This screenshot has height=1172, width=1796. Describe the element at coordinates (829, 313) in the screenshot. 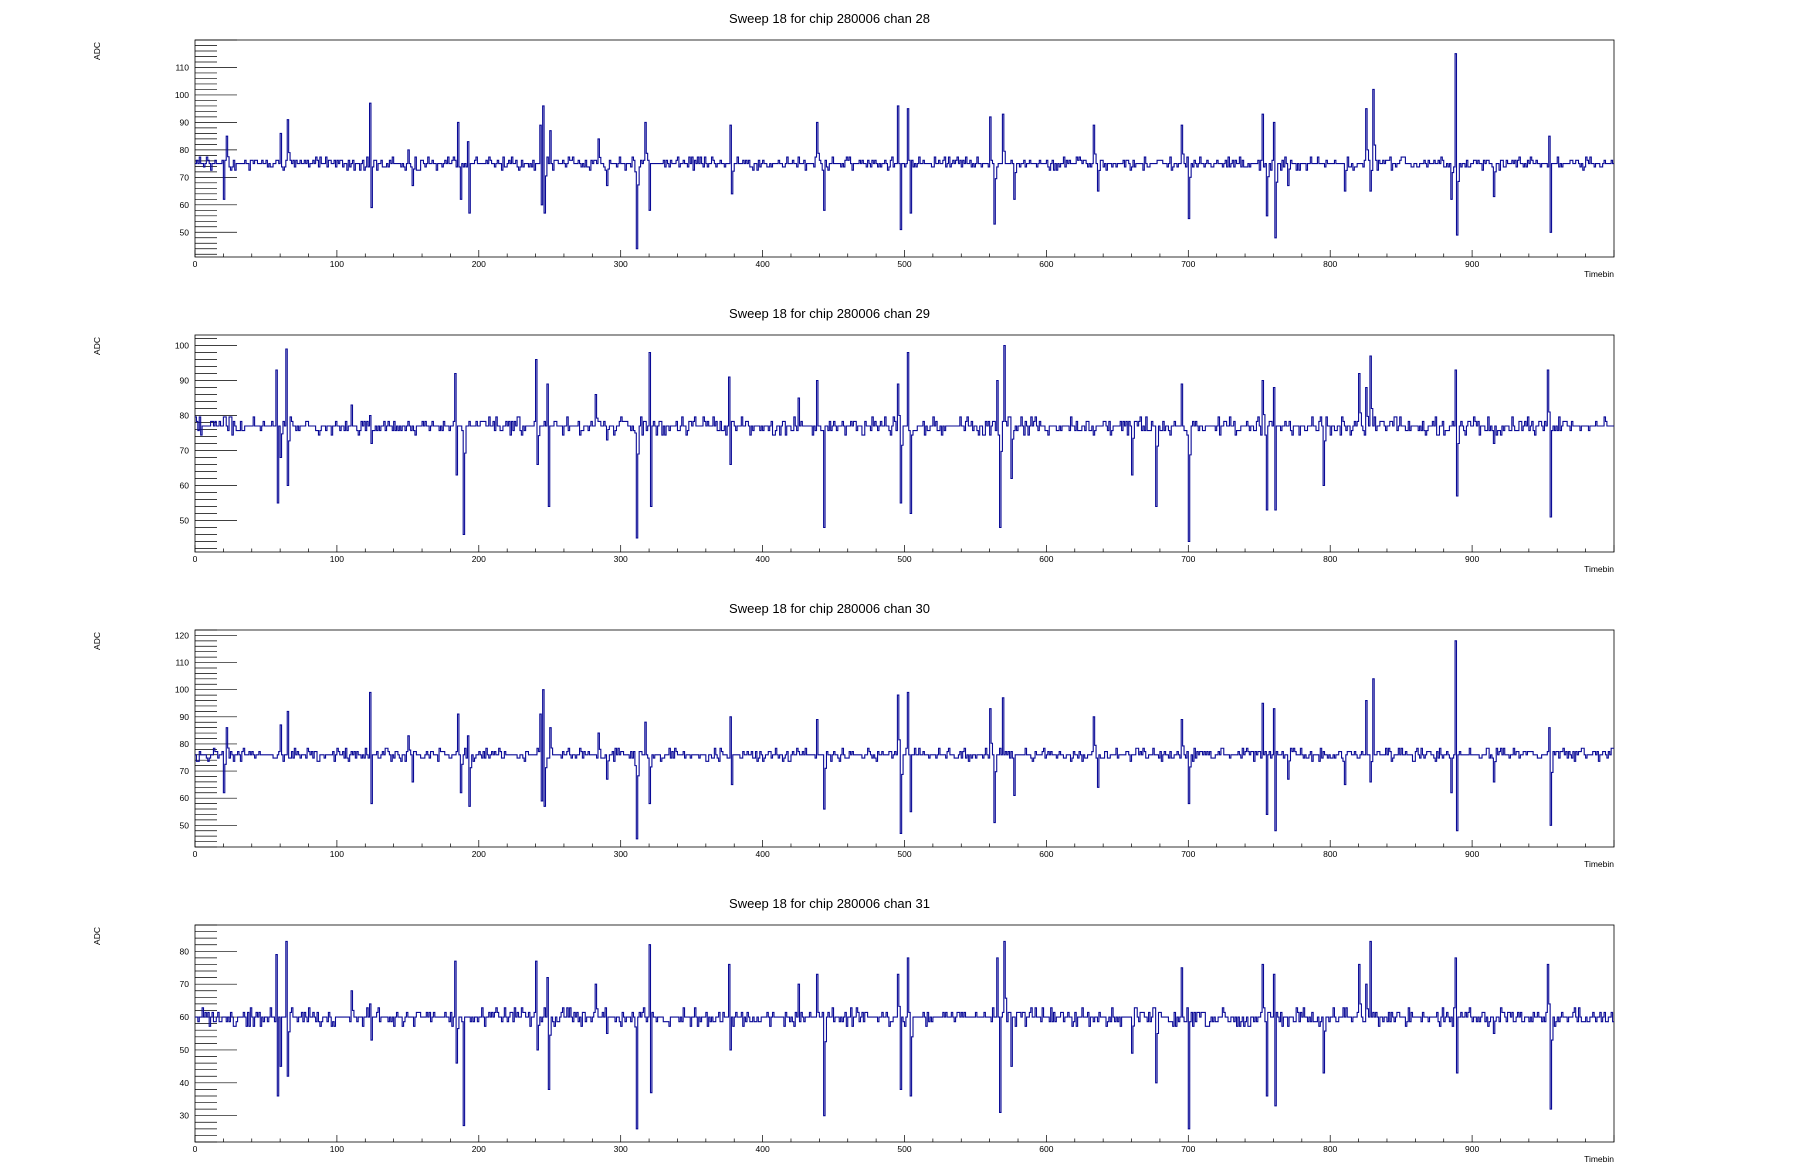

I see `chart-title: Sweep 18 for chip 280006 chan 29` at that location.